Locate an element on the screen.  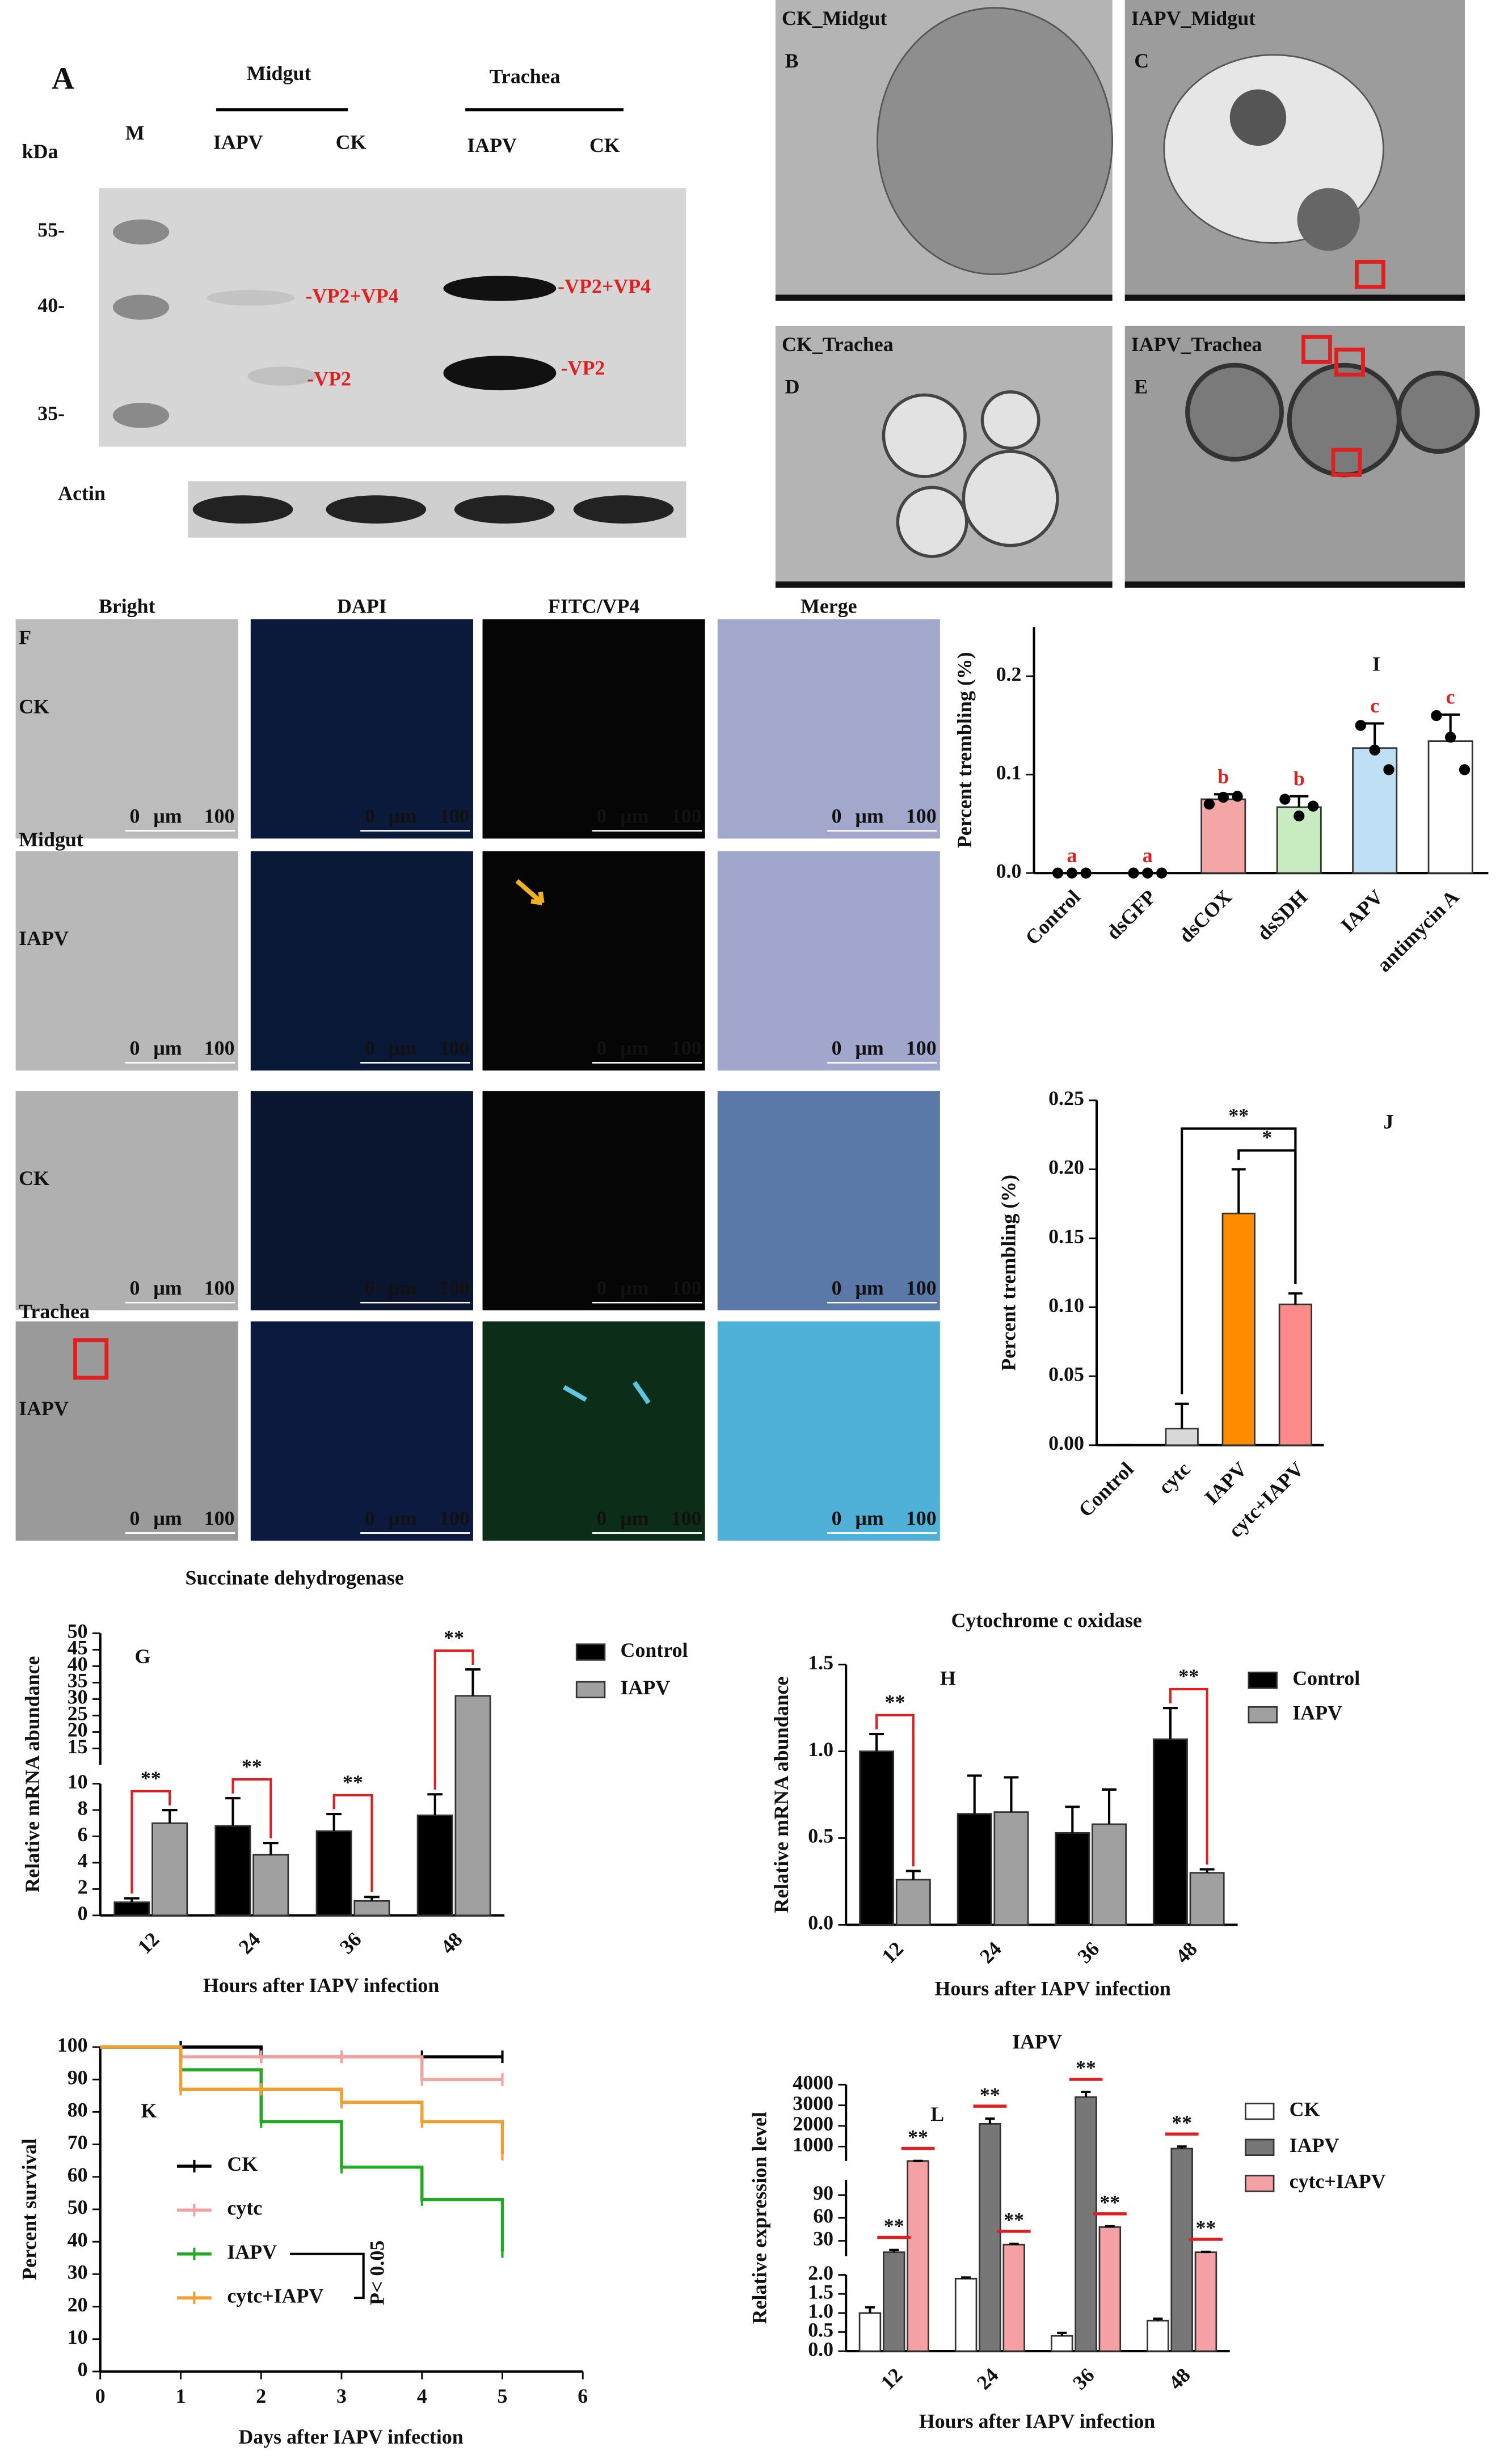
y-tick-label: 6 is located at coordinates (83, 1834).